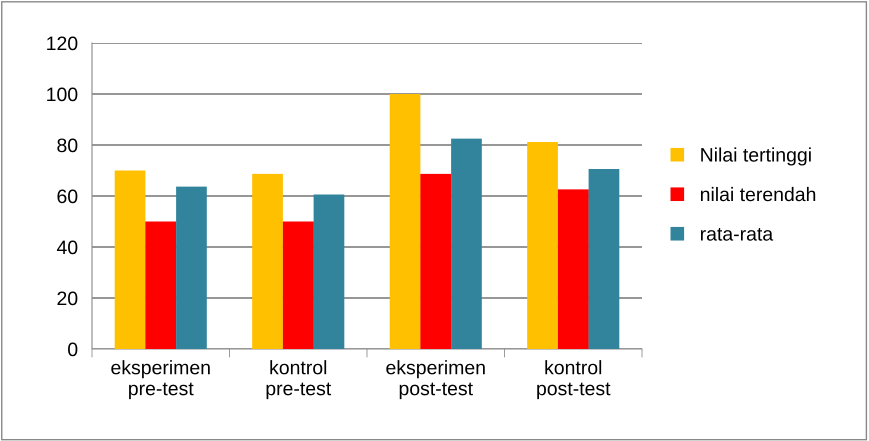 This screenshot has height=441, width=869. What do you see at coordinates (160, 380) in the screenshot?
I see `x-tick-label: eksperimen pre-test` at bounding box center [160, 380].